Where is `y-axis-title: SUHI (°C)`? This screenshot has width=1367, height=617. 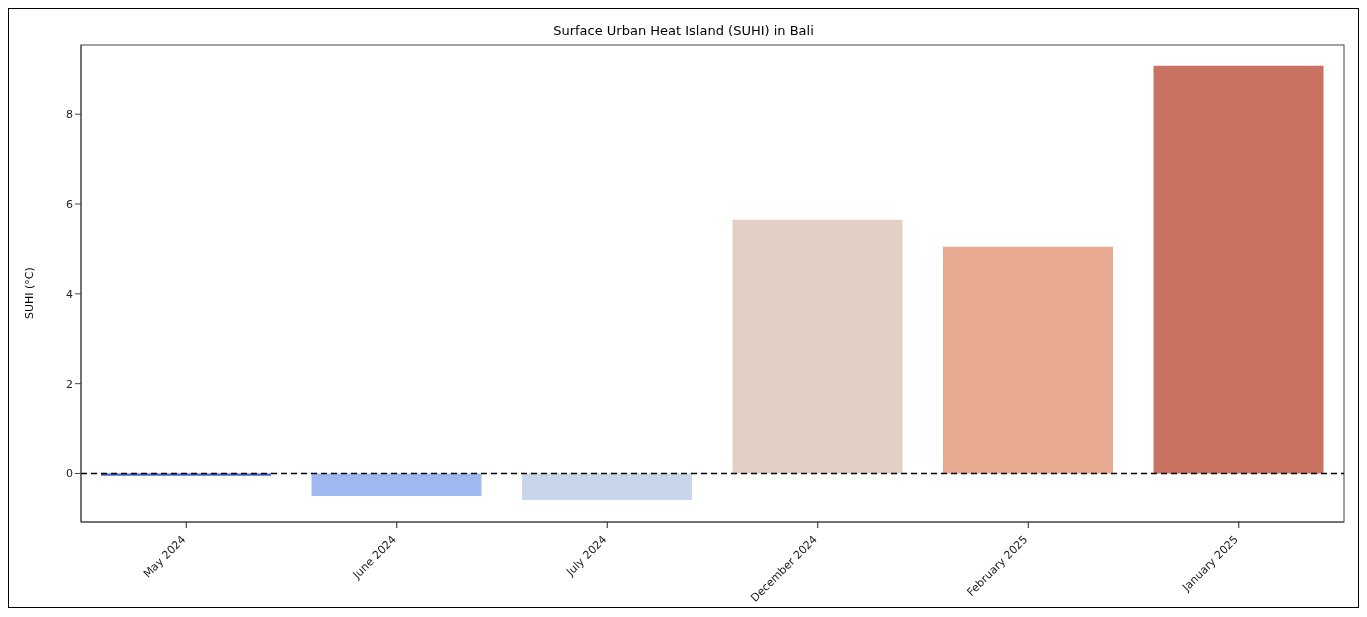
y-axis-title: SUHI (°C) is located at coordinates (29, 293).